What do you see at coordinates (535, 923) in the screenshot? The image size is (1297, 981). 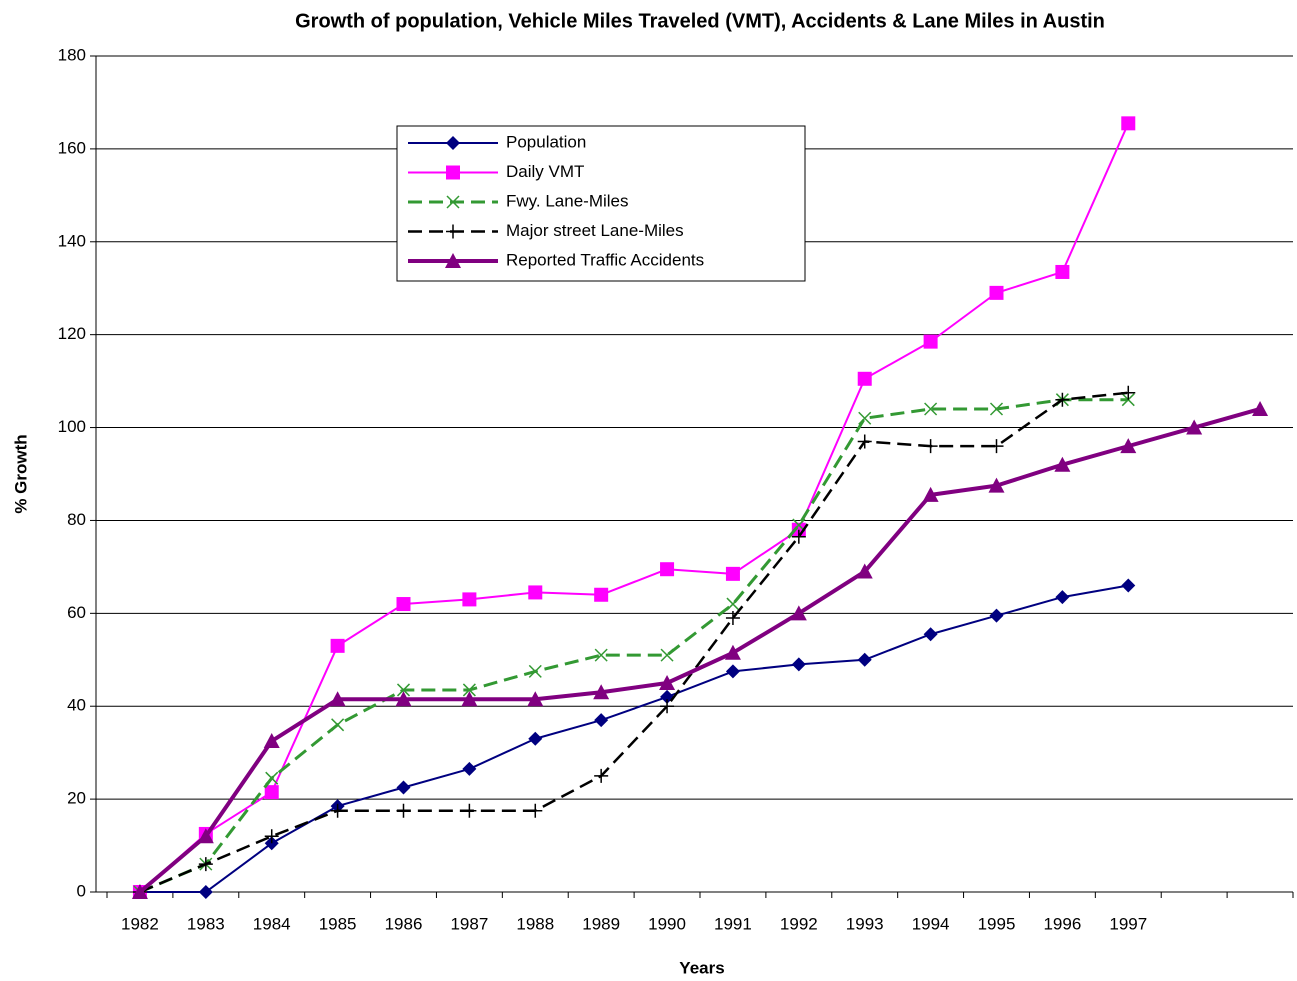 I see `x-tick-label: 1988` at bounding box center [535, 923].